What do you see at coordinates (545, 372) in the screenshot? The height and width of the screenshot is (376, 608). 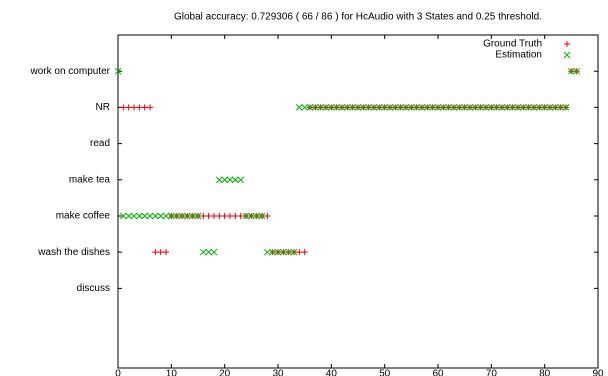 I see `x-tick-label: 80` at bounding box center [545, 372].